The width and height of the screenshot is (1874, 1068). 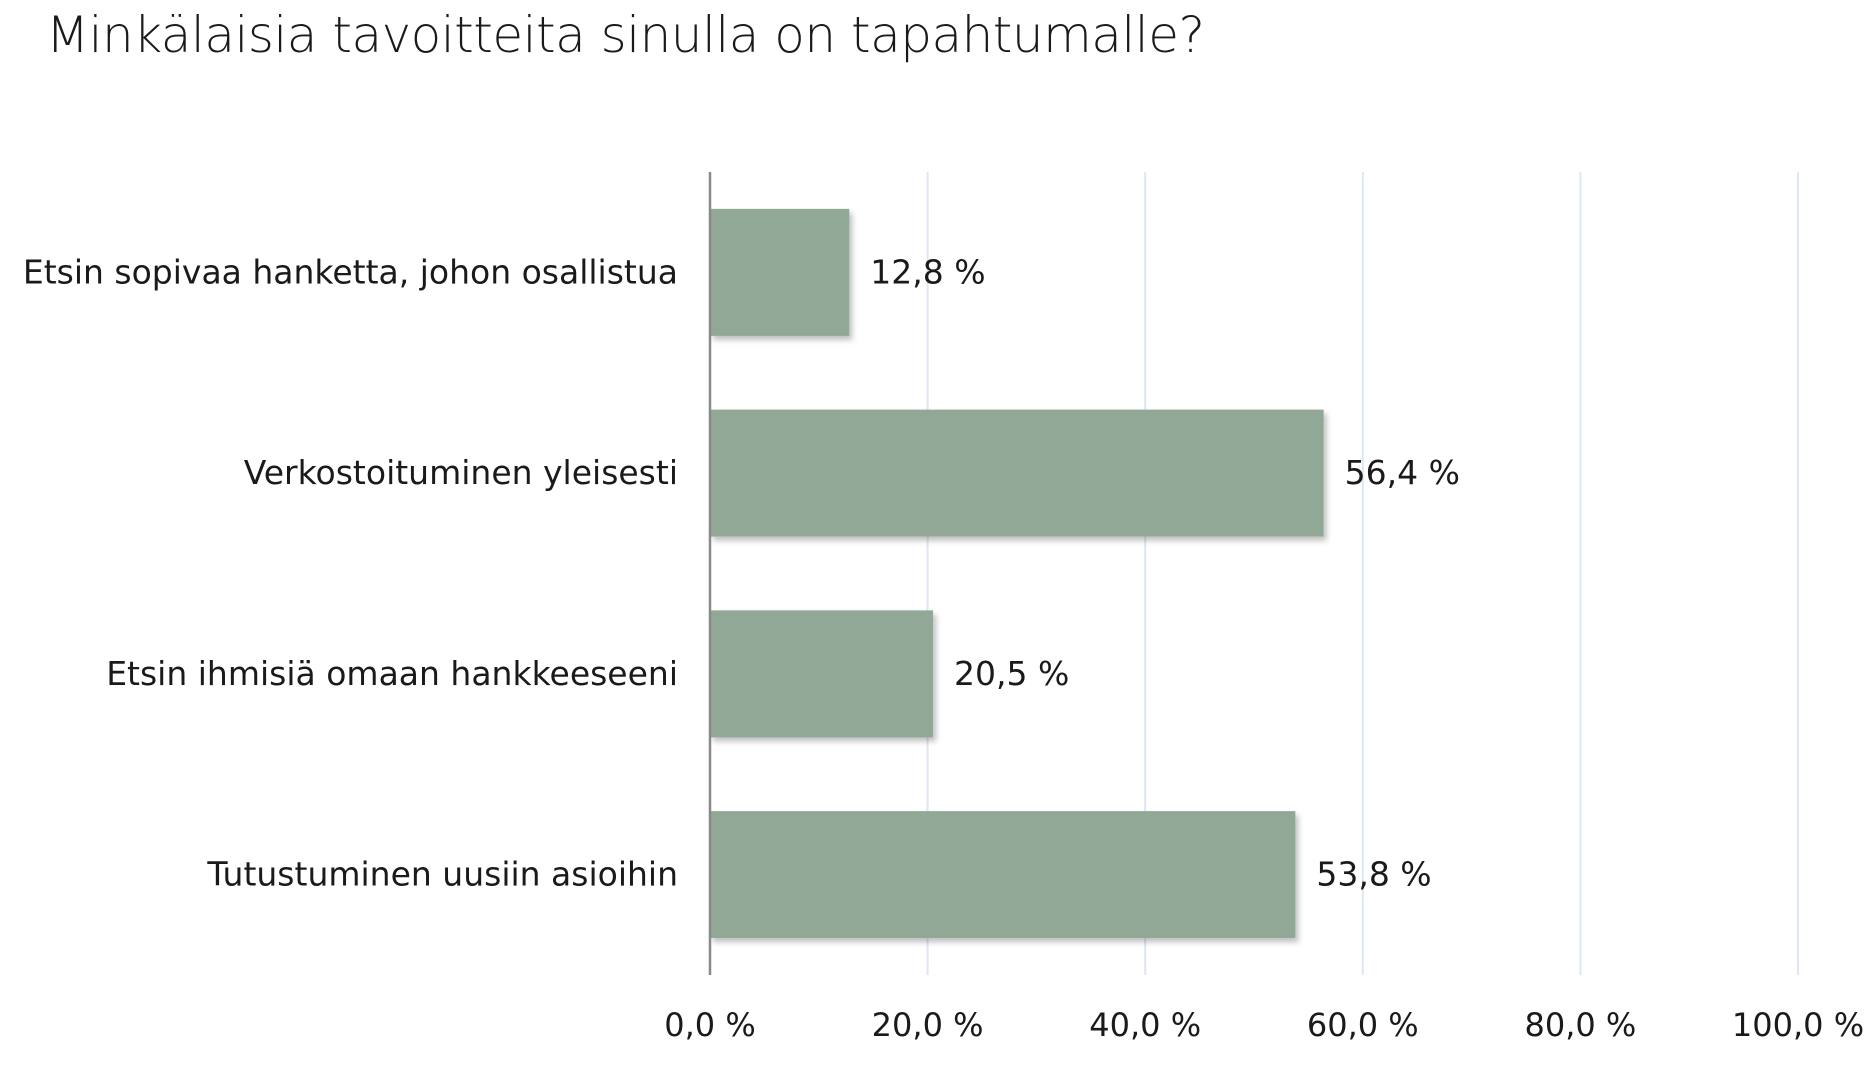 What do you see at coordinates (392, 673) in the screenshot?
I see `category-label: Etsin ihmisiä omaan hankkeeseeni` at bounding box center [392, 673].